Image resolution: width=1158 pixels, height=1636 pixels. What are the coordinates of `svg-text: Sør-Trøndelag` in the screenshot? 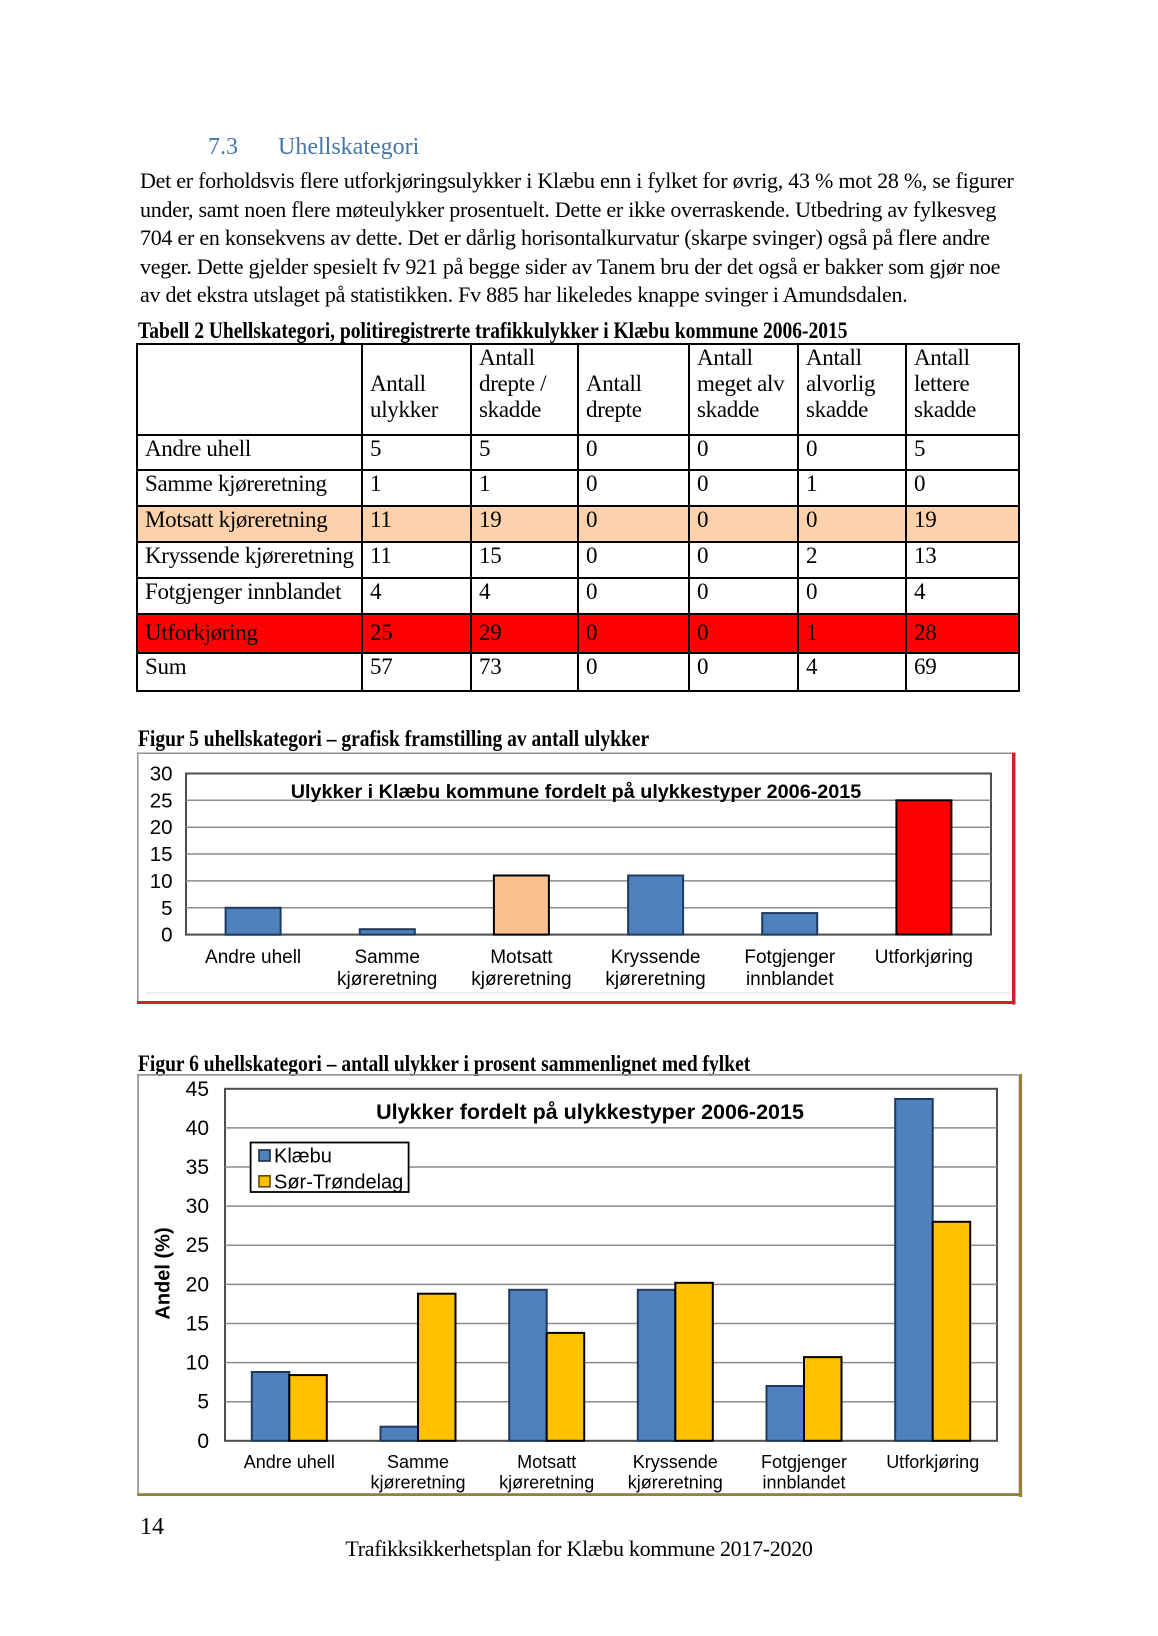 It's located at (338, 1182).